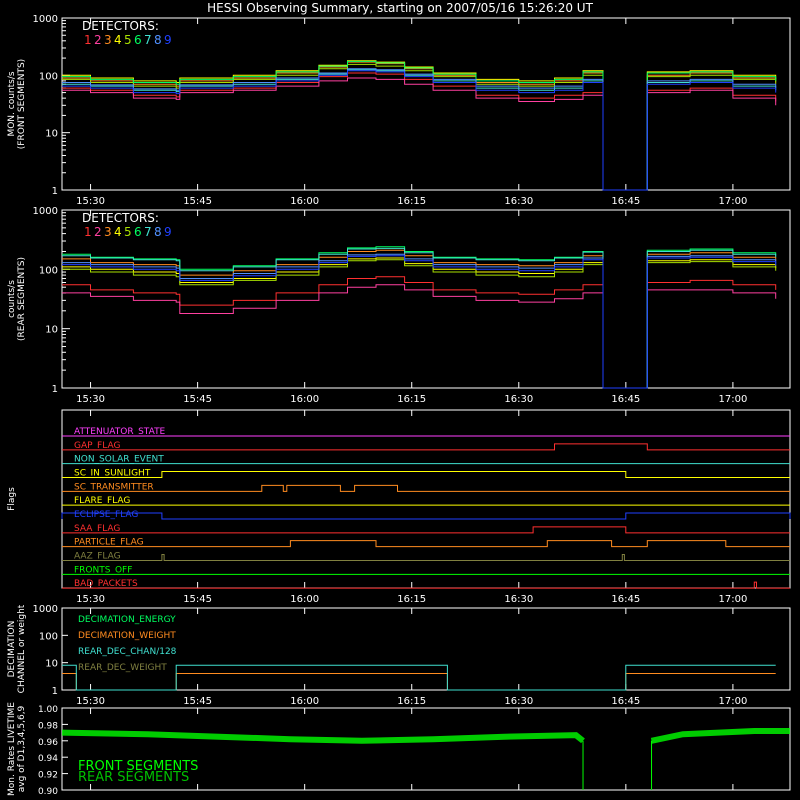 The width and height of the screenshot is (800, 800). What do you see at coordinates (97, 446) in the screenshot?
I see `flag-label: GAP_FLAG` at bounding box center [97, 446].